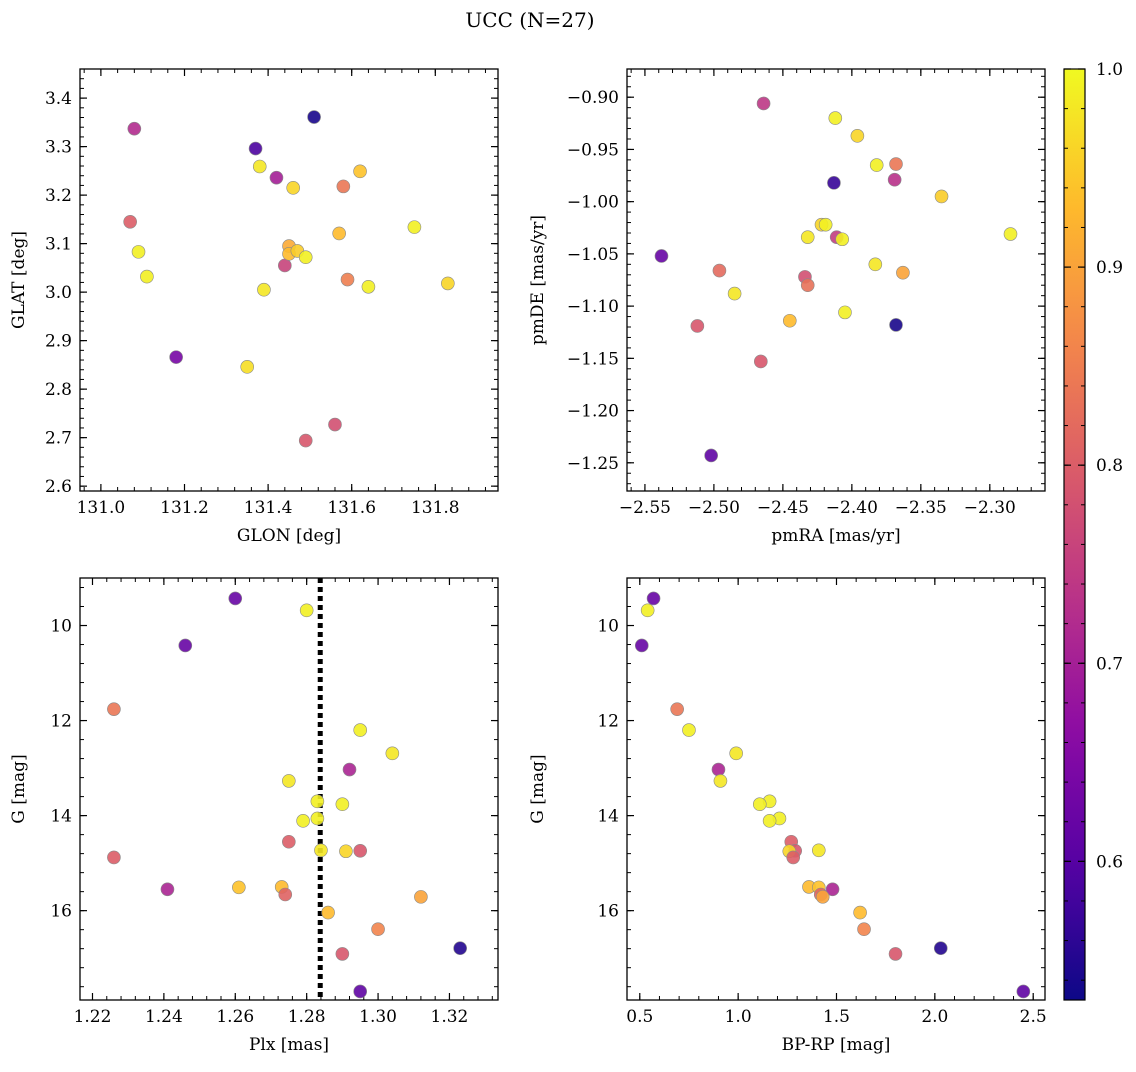 The width and height of the screenshot is (1136, 1072). What do you see at coordinates (19, 788) in the screenshot?
I see `y-axis-label: G [mag]` at bounding box center [19, 788].